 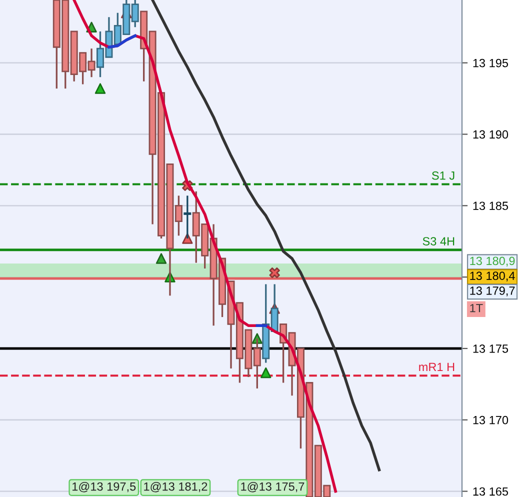 I want to click on text: 1T, so click(x=476, y=308).